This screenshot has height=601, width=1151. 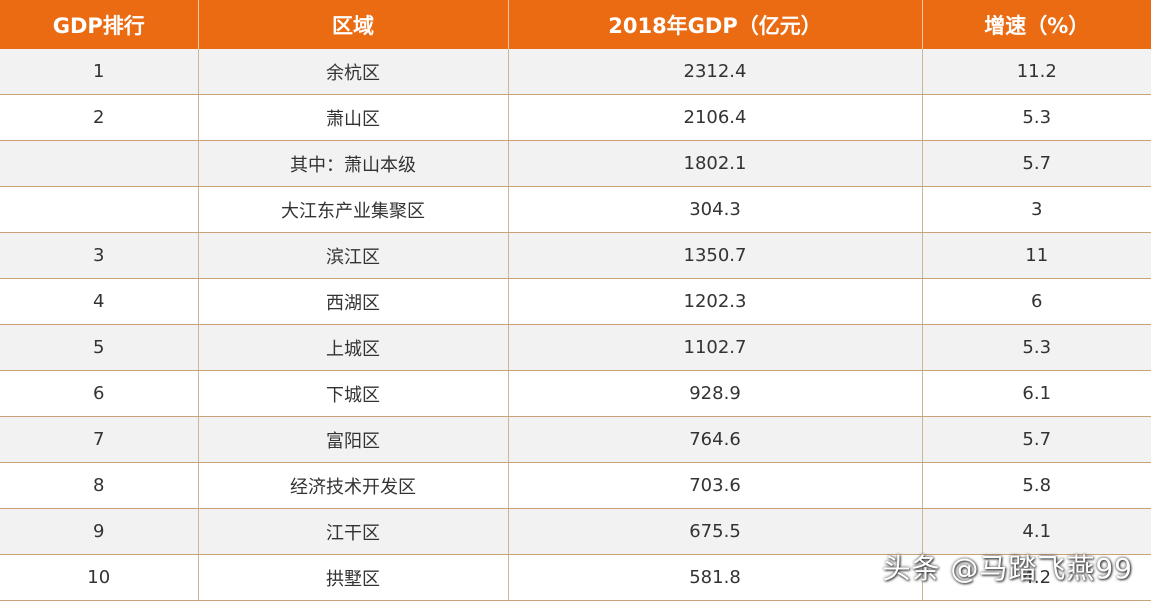 I want to click on cell-rank: 6, so click(x=99, y=393).